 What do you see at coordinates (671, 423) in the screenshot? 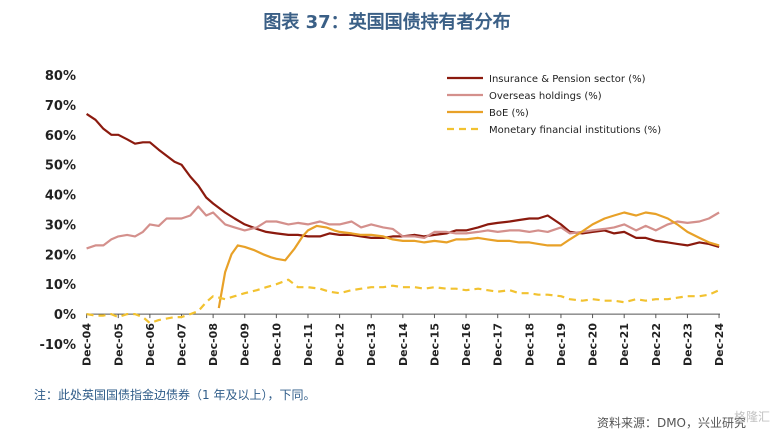
I see `source-note: 资料来源：DMO，兴业研究` at bounding box center [671, 423].